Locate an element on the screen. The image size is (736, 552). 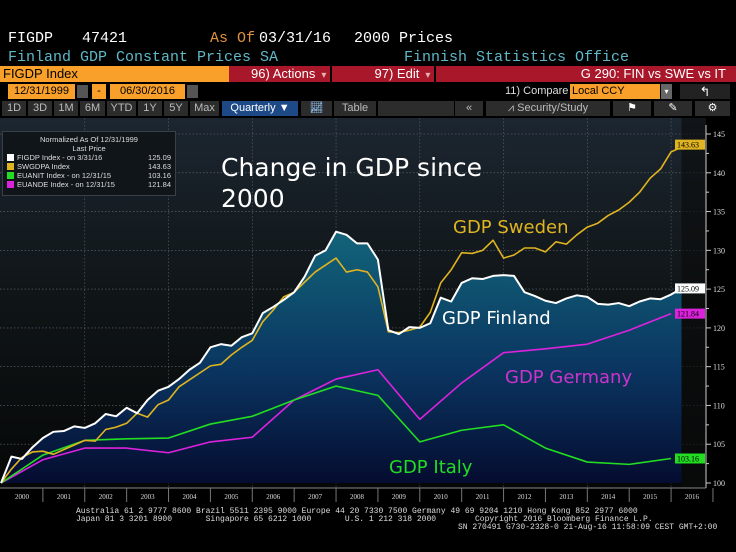
x-tick-label: 2010 is located at coordinates (441, 497).